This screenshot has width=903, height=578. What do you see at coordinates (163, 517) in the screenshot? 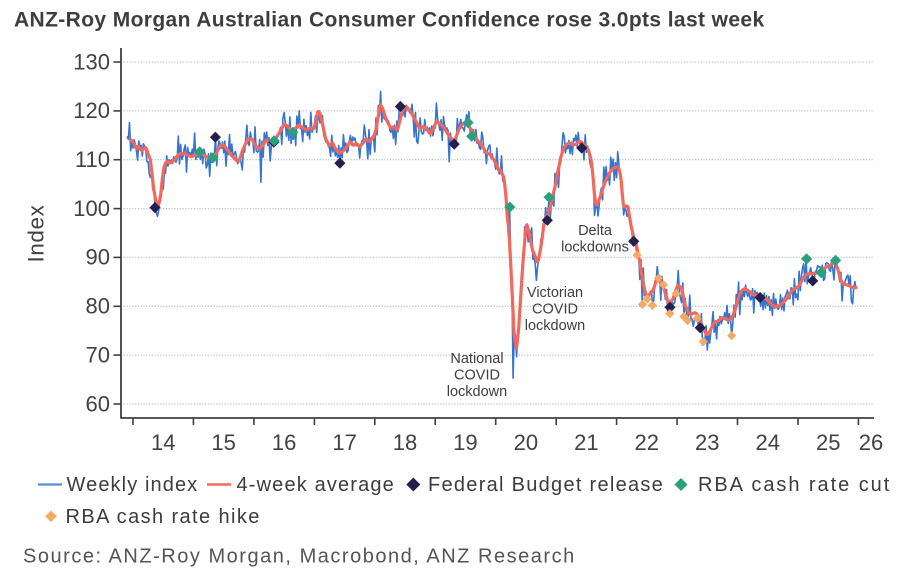
I see `svg-text: RBA cash rate hike` at bounding box center [163, 517].